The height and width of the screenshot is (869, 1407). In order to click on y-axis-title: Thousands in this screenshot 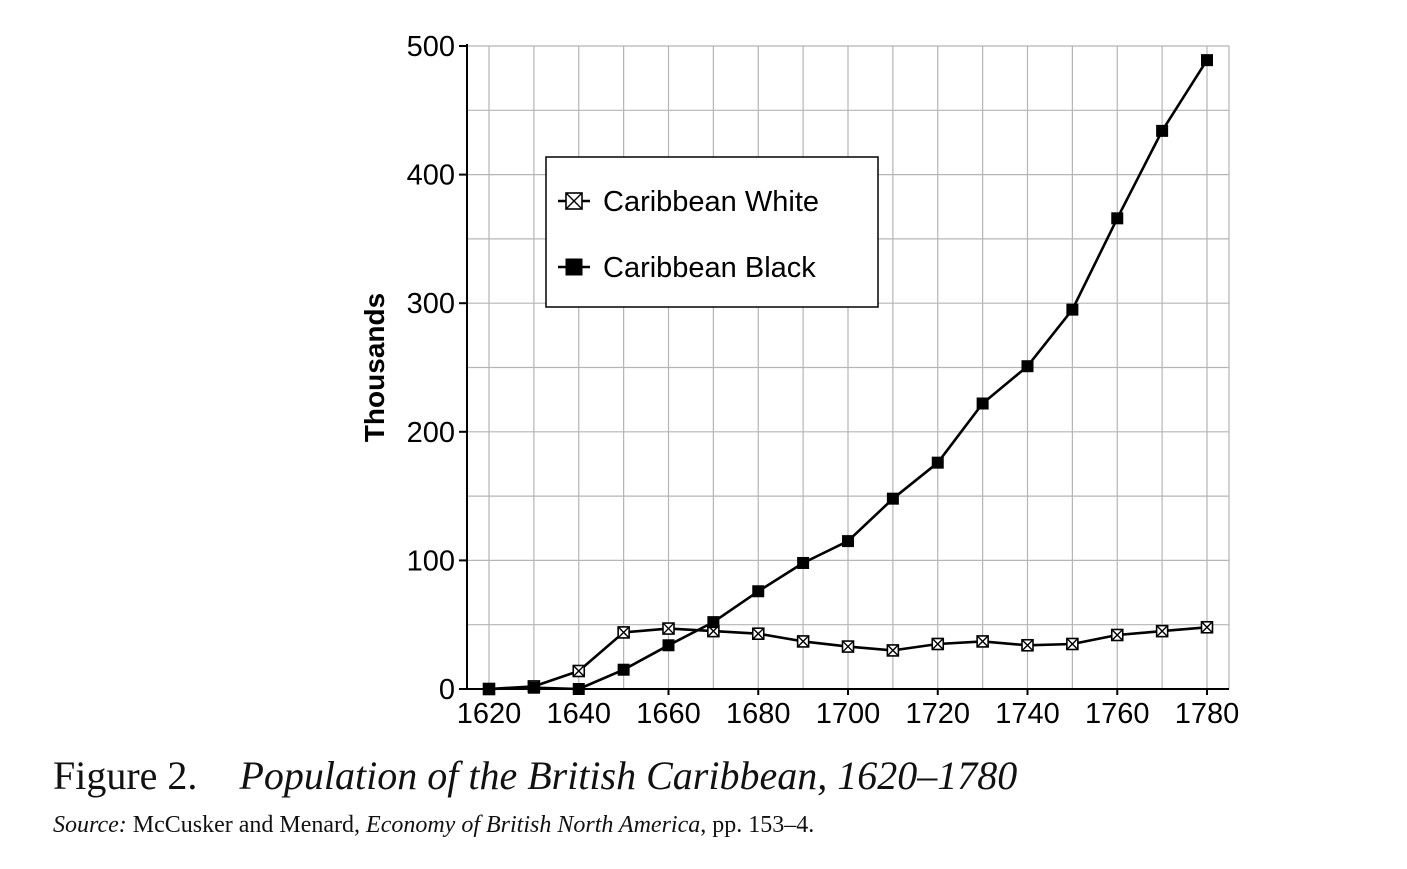, I will do `click(374, 367)`.